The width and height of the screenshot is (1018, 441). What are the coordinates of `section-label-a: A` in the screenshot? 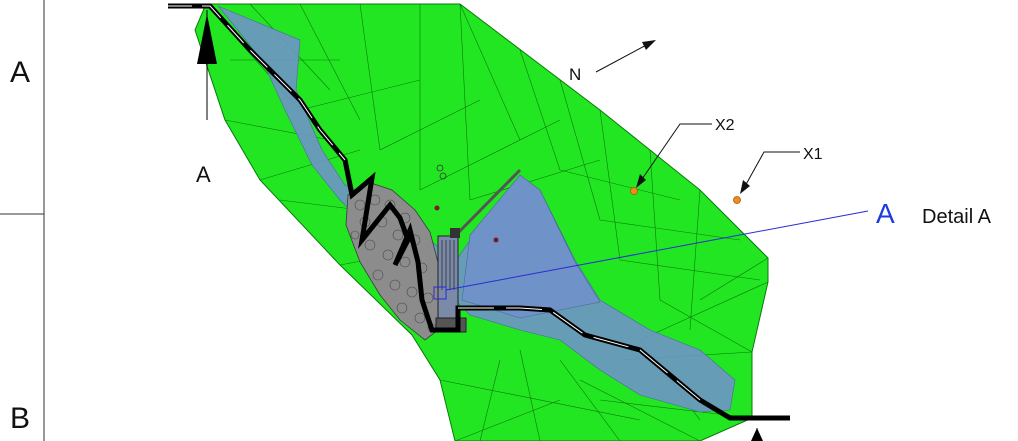 It's located at (203, 174).